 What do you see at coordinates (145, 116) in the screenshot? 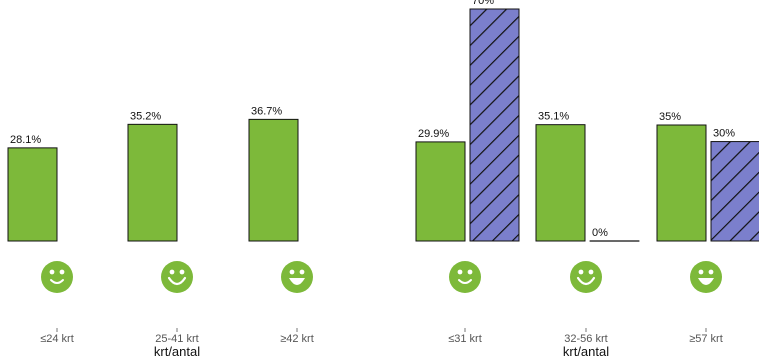
I see `bar-value-label: 35.2%` at bounding box center [145, 116].